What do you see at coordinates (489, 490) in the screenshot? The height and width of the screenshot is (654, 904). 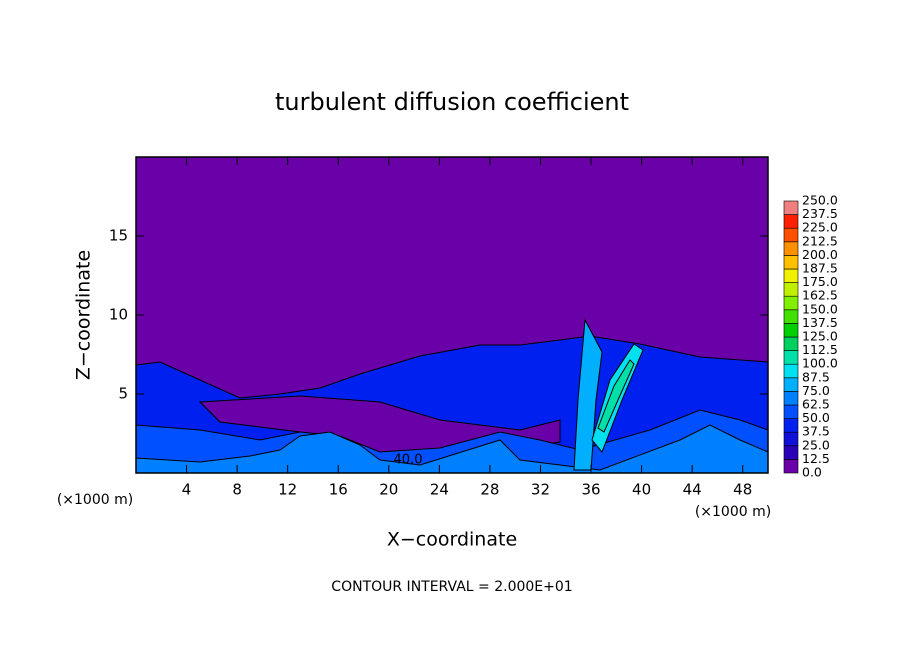 I see `x-tick-label: 28` at bounding box center [489, 490].